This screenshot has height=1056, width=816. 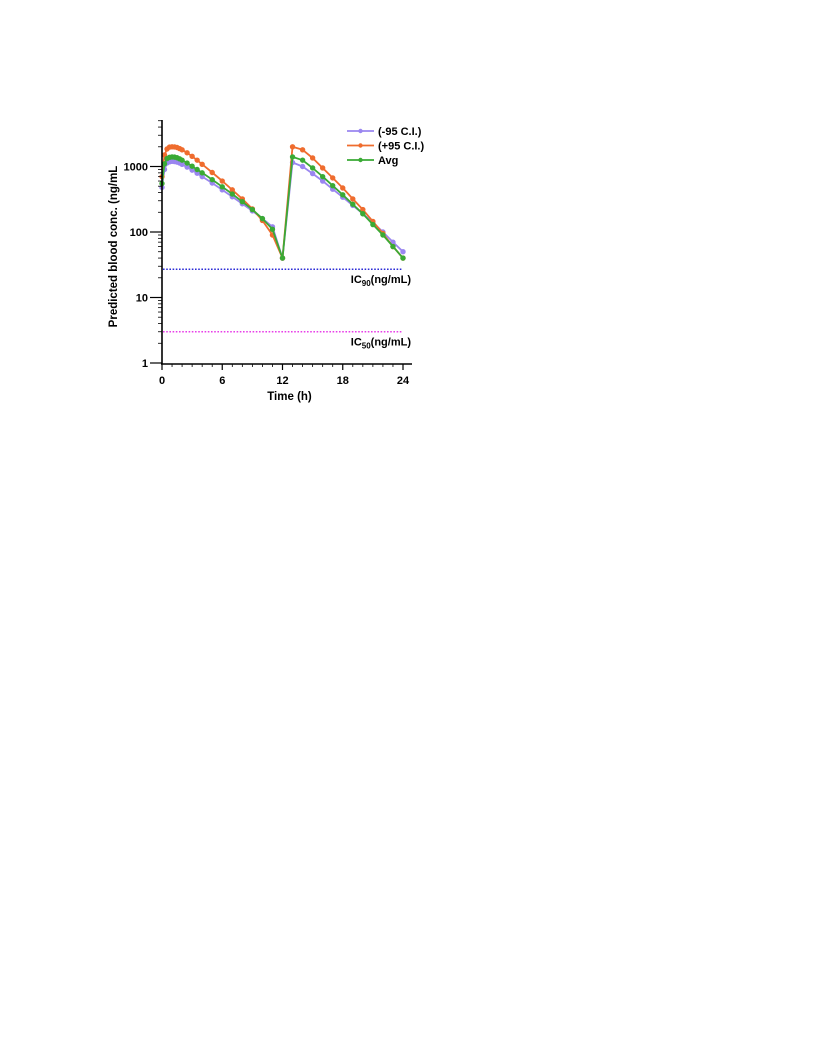 I want to click on series-layer, so click(x=282, y=202).